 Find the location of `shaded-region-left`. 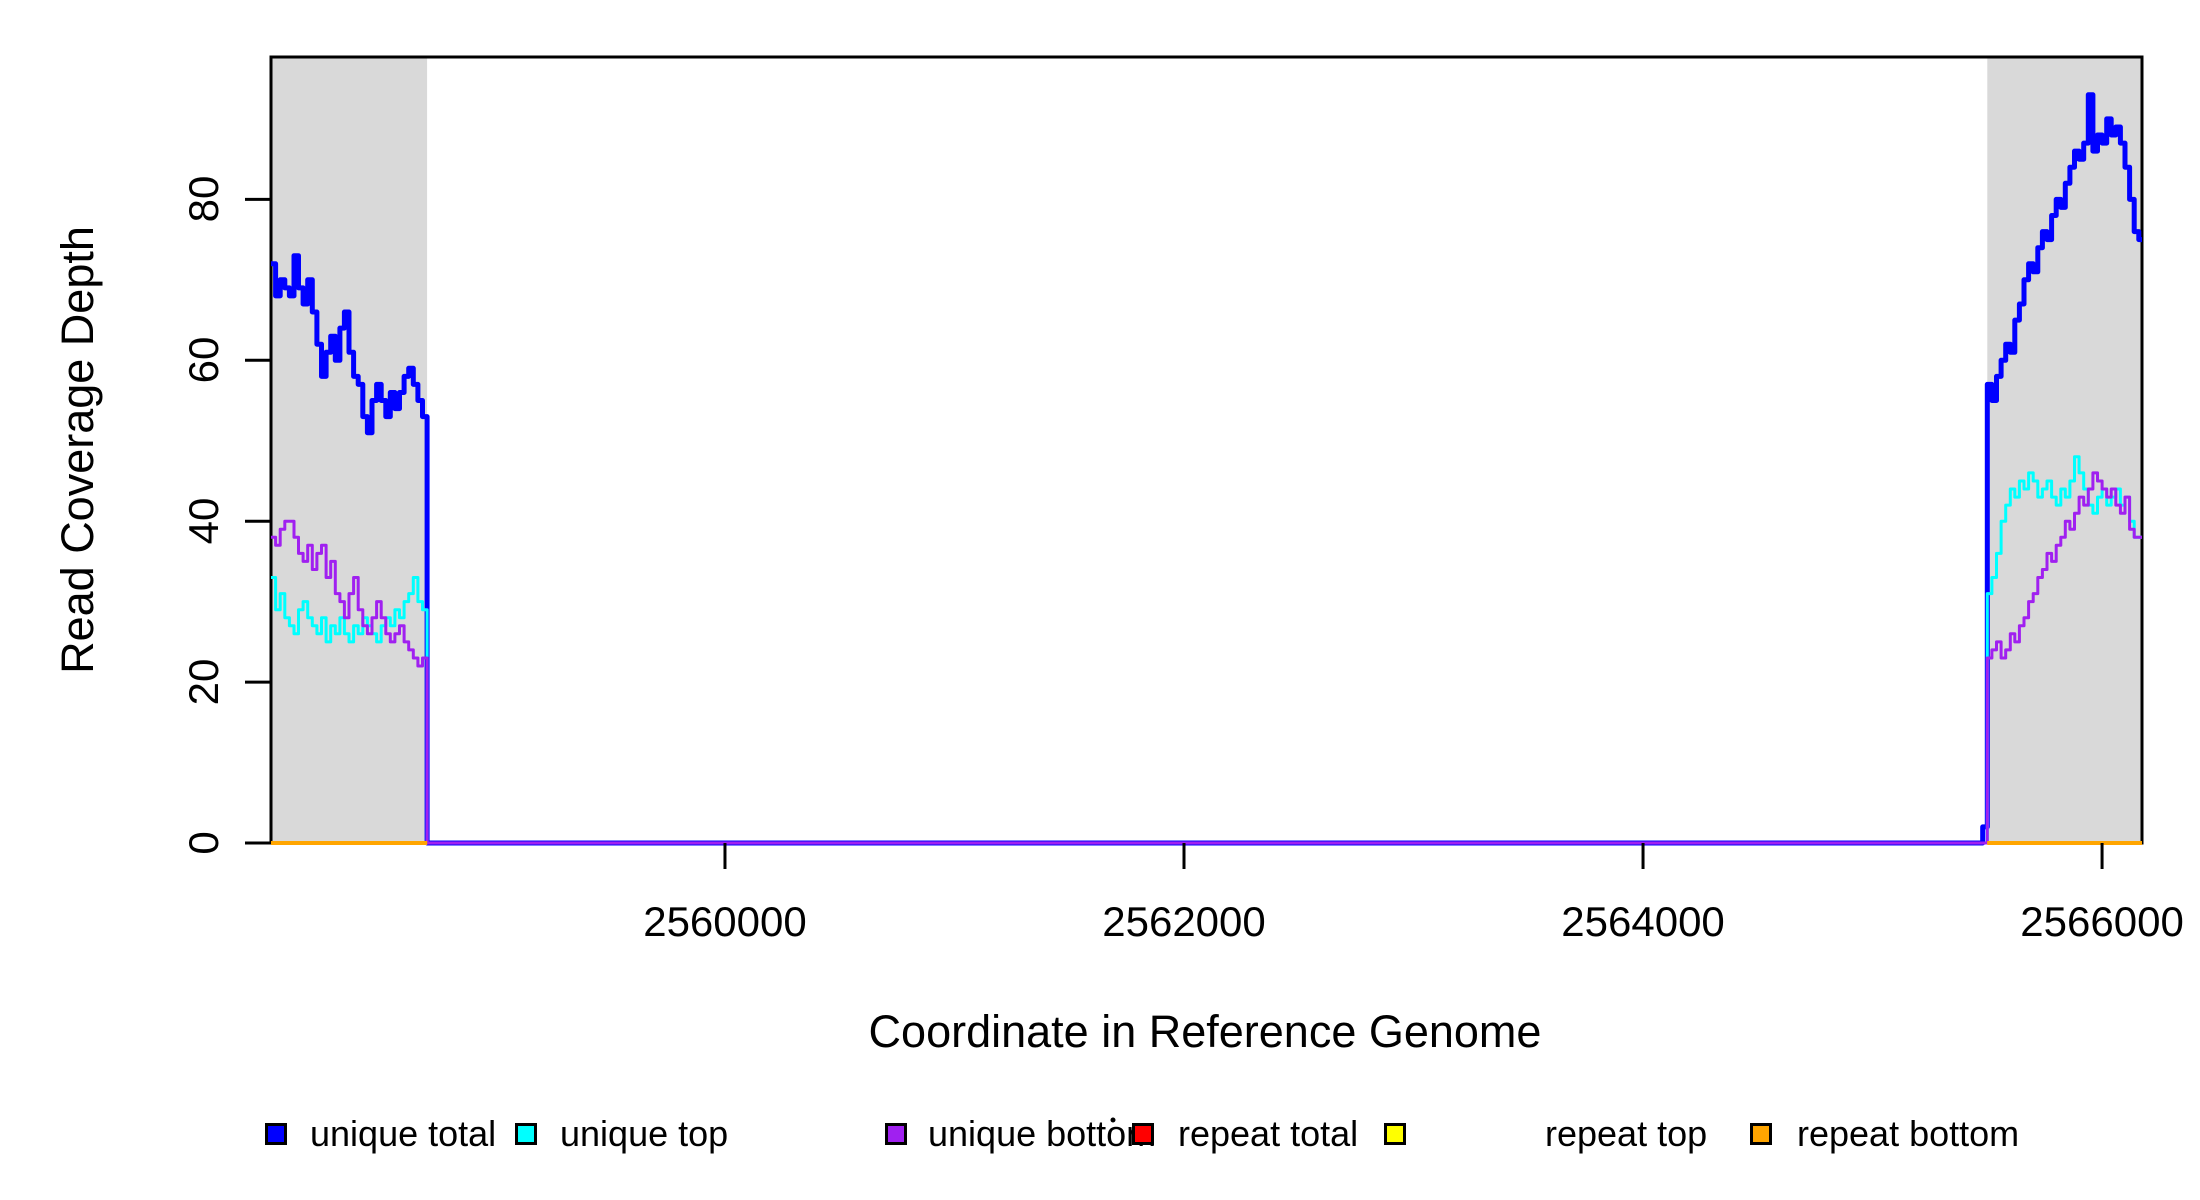

shaded-region-left is located at coordinates (349, 450).